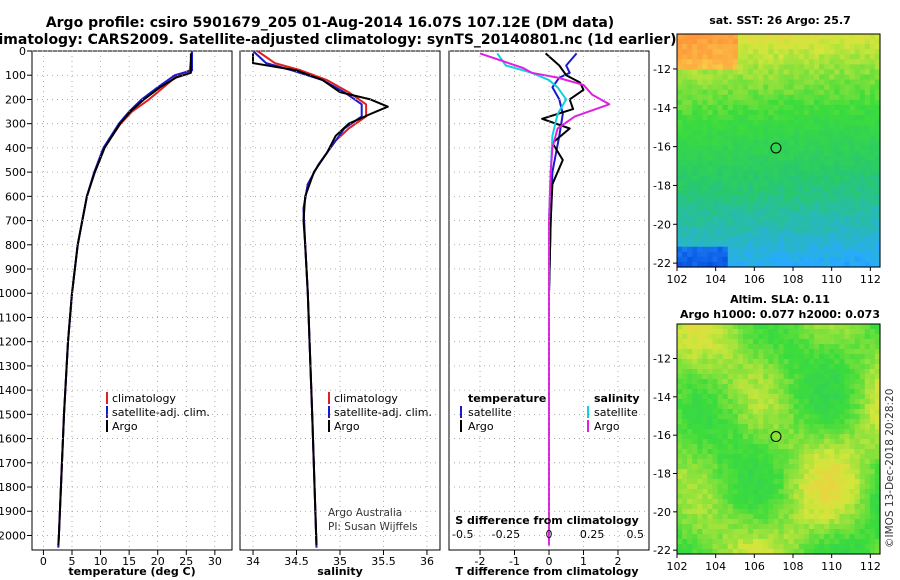 The image size is (900, 580). I want to click on imos-footer: ©IMOS 13-Dec-2018 20:28:20, so click(890, 468).